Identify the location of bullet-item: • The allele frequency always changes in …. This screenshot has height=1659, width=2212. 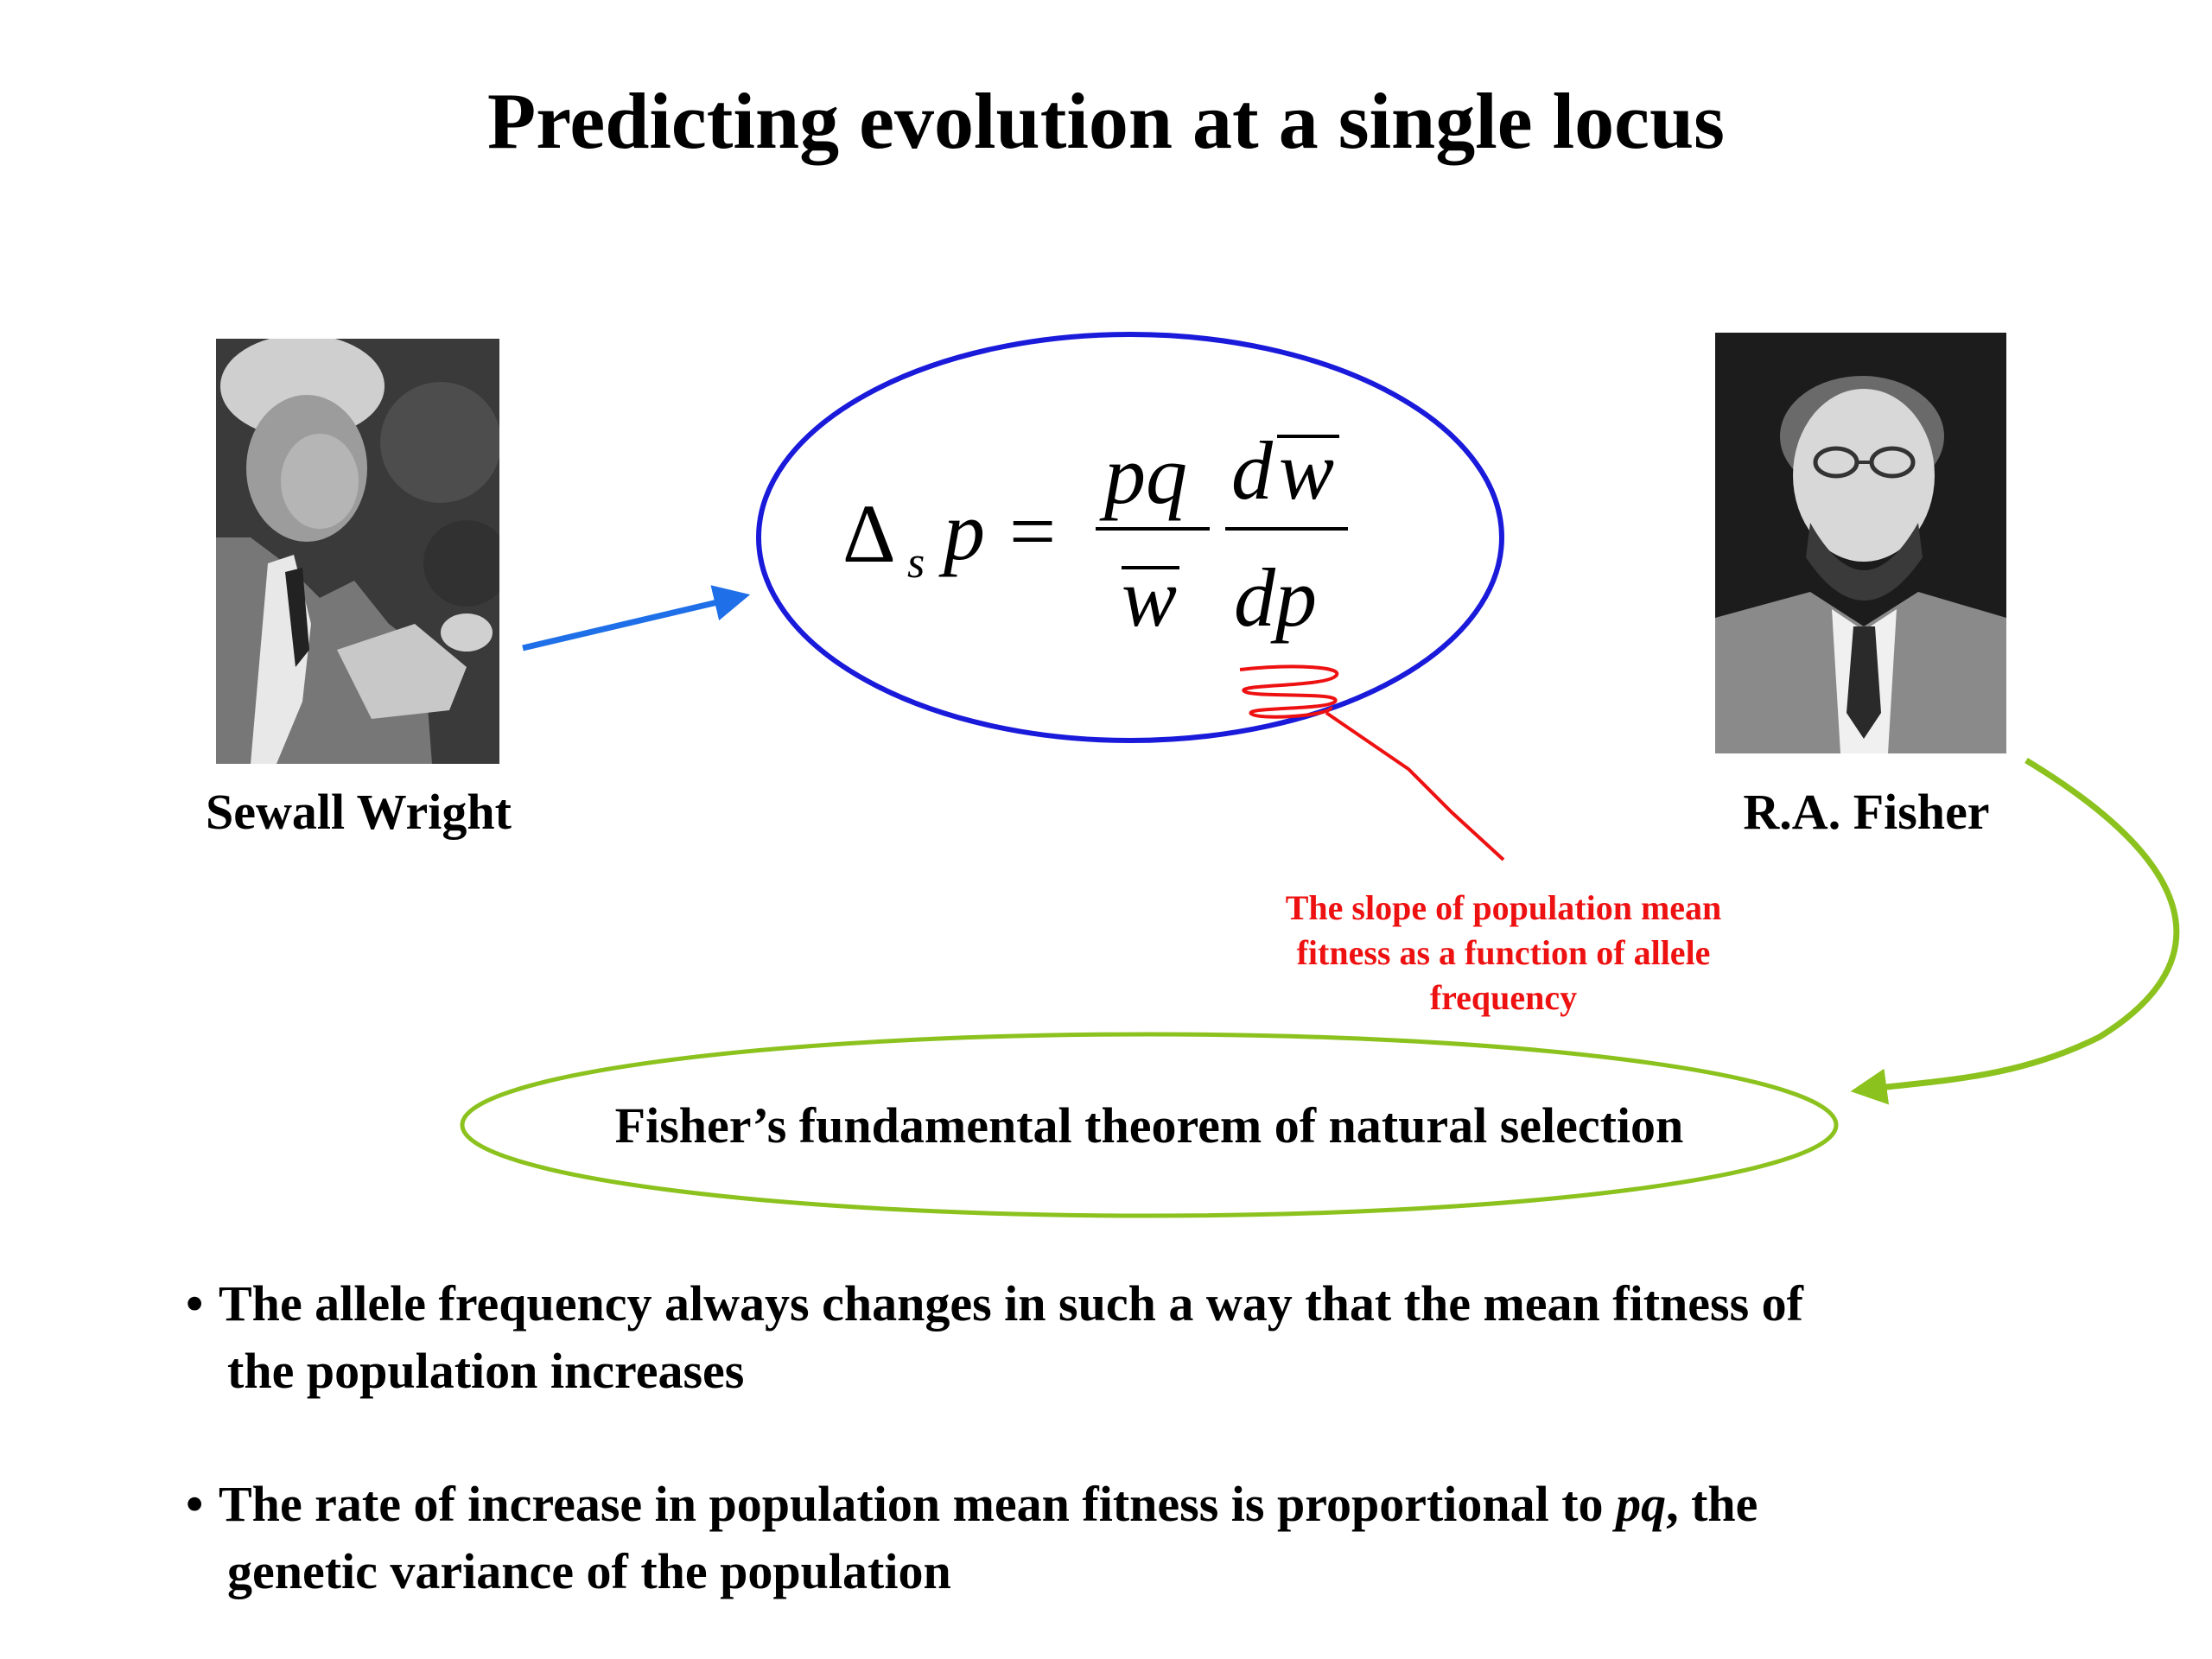
(1136, 1337).